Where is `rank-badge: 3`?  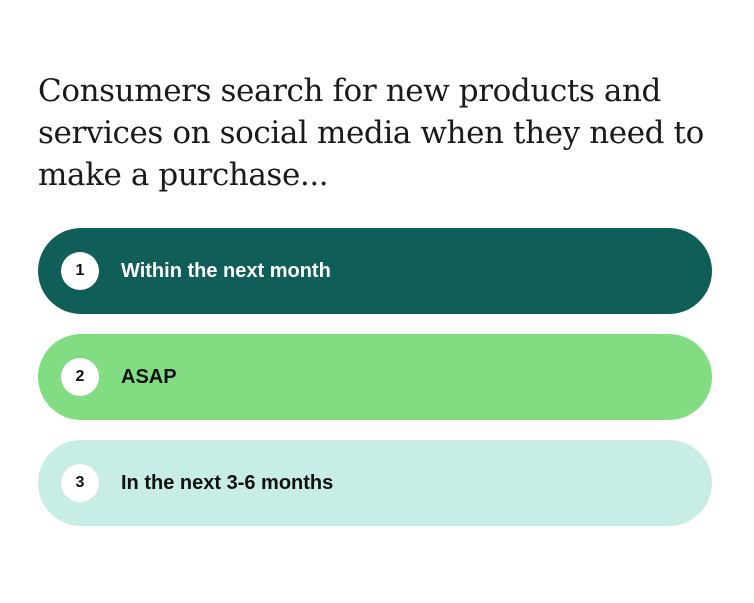 rank-badge: 3 is located at coordinates (80, 483).